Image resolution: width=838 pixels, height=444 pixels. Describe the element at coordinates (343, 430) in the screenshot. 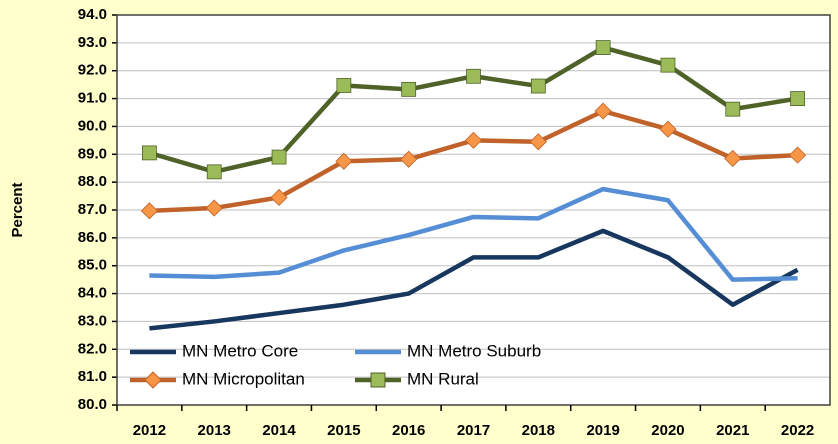

I see `x-tick-label: 2015` at that location.